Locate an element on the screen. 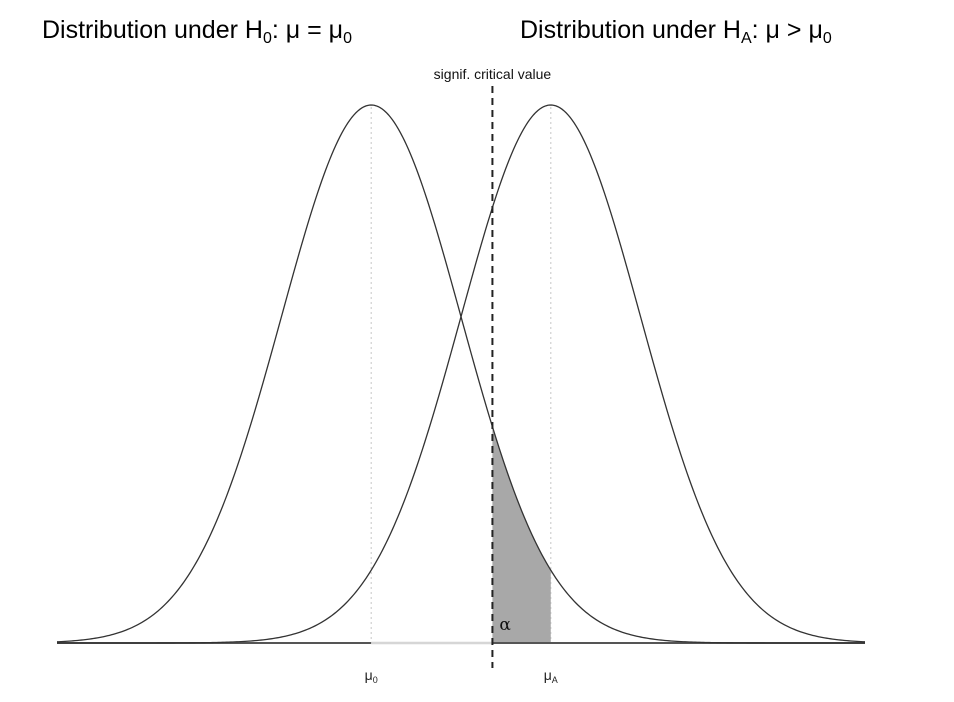 Image resolution: width=954 pixels, height=702 pixels. right-title-colon: : is located at coordinates (758, 30).